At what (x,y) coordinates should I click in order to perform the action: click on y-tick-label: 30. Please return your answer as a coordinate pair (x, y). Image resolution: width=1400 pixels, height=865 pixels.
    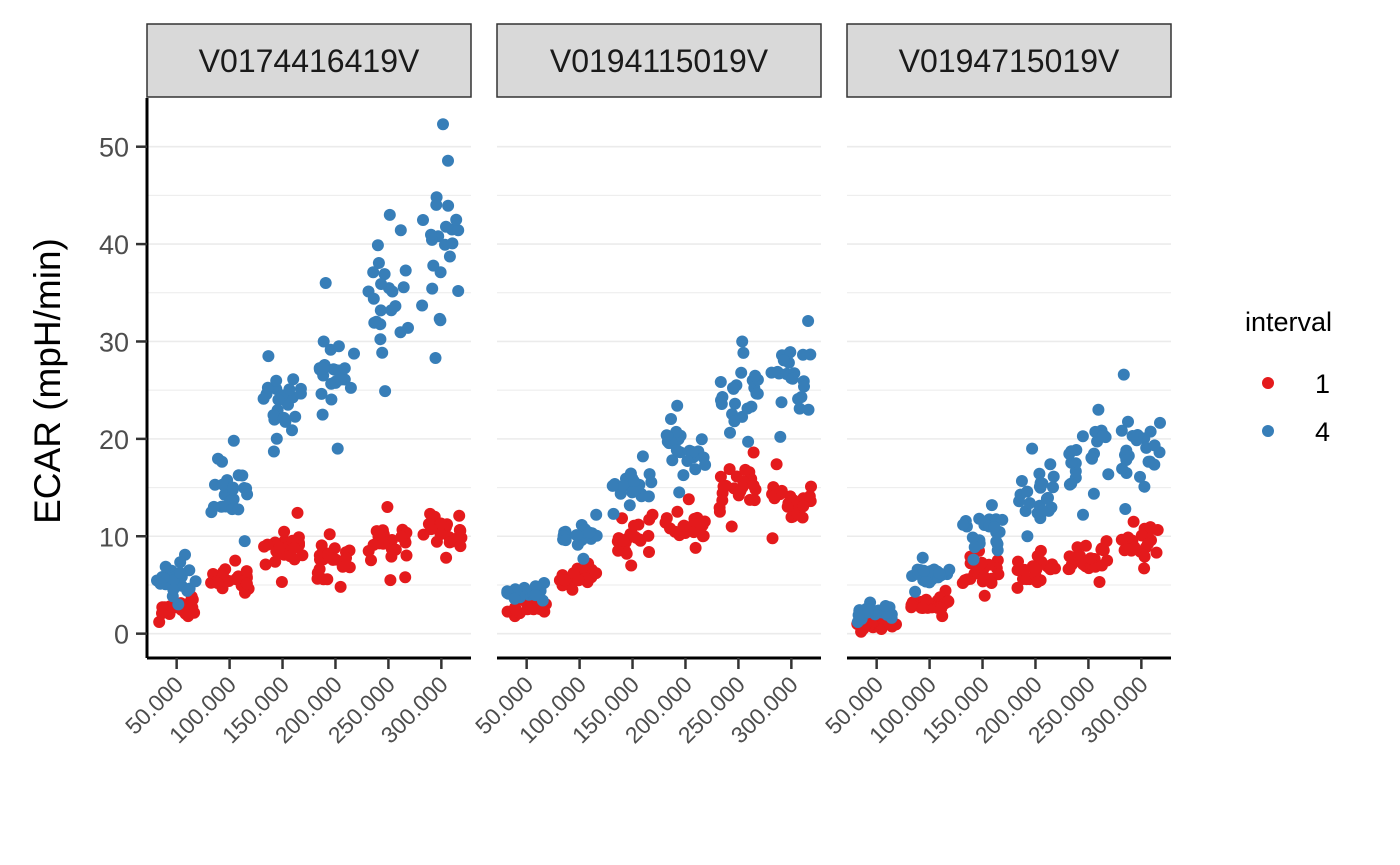
    Looking at the image, I should click on (114, 342).